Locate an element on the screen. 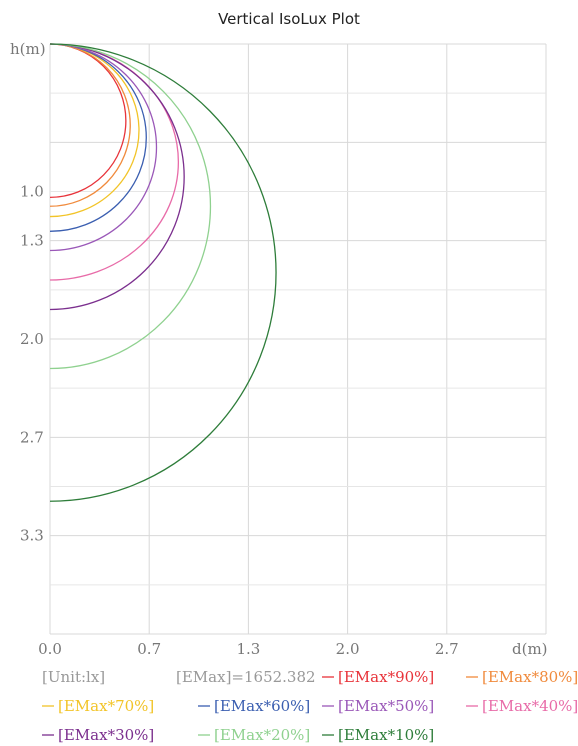  legend-entry-label: [EMax*80%] is located at coordinates (530, 677).